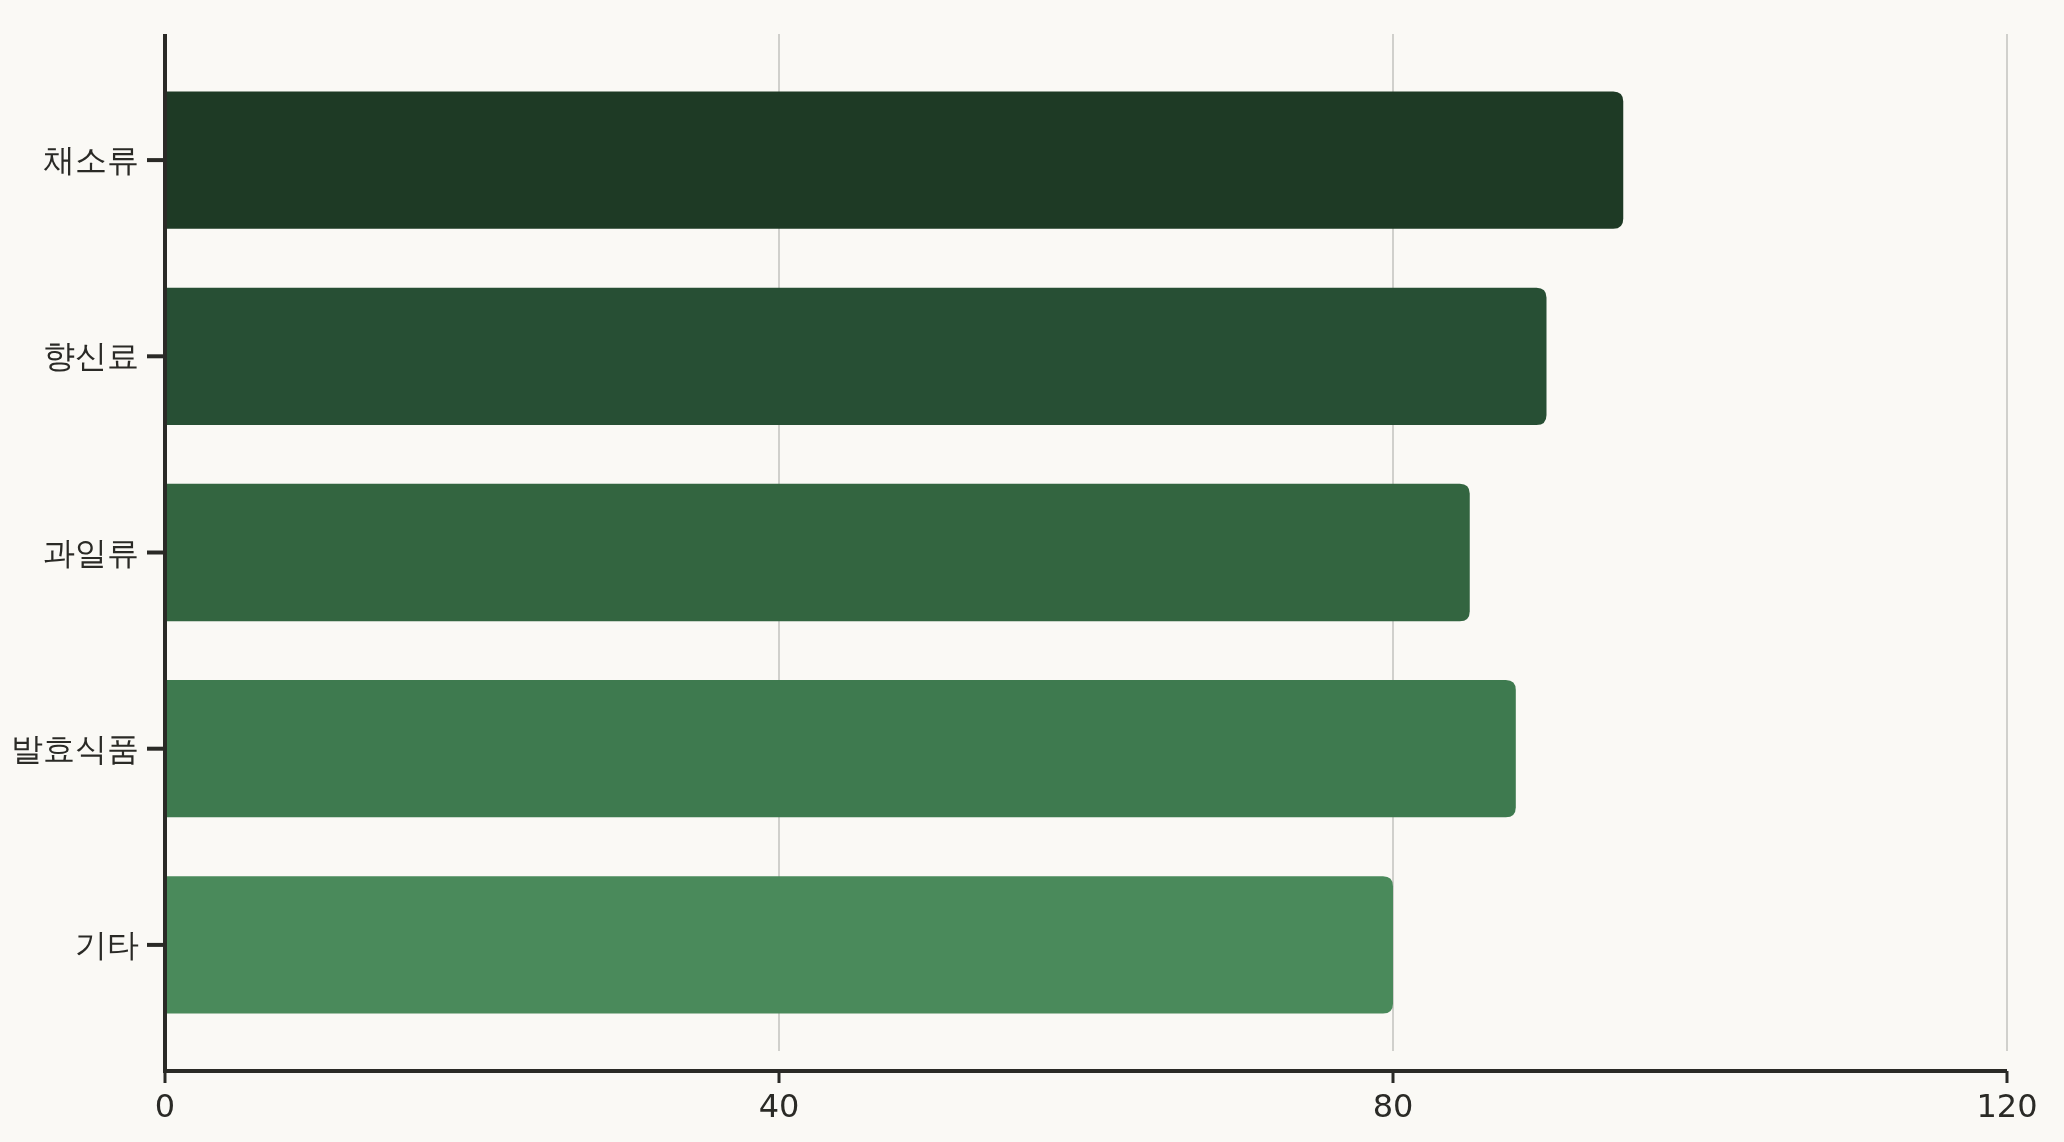 The image size is (2064, 1142). What do you see at coordinates (91, 552) in the screenshot?
I see `y-tick-label: 과일류` at bounding box center [91, 552].